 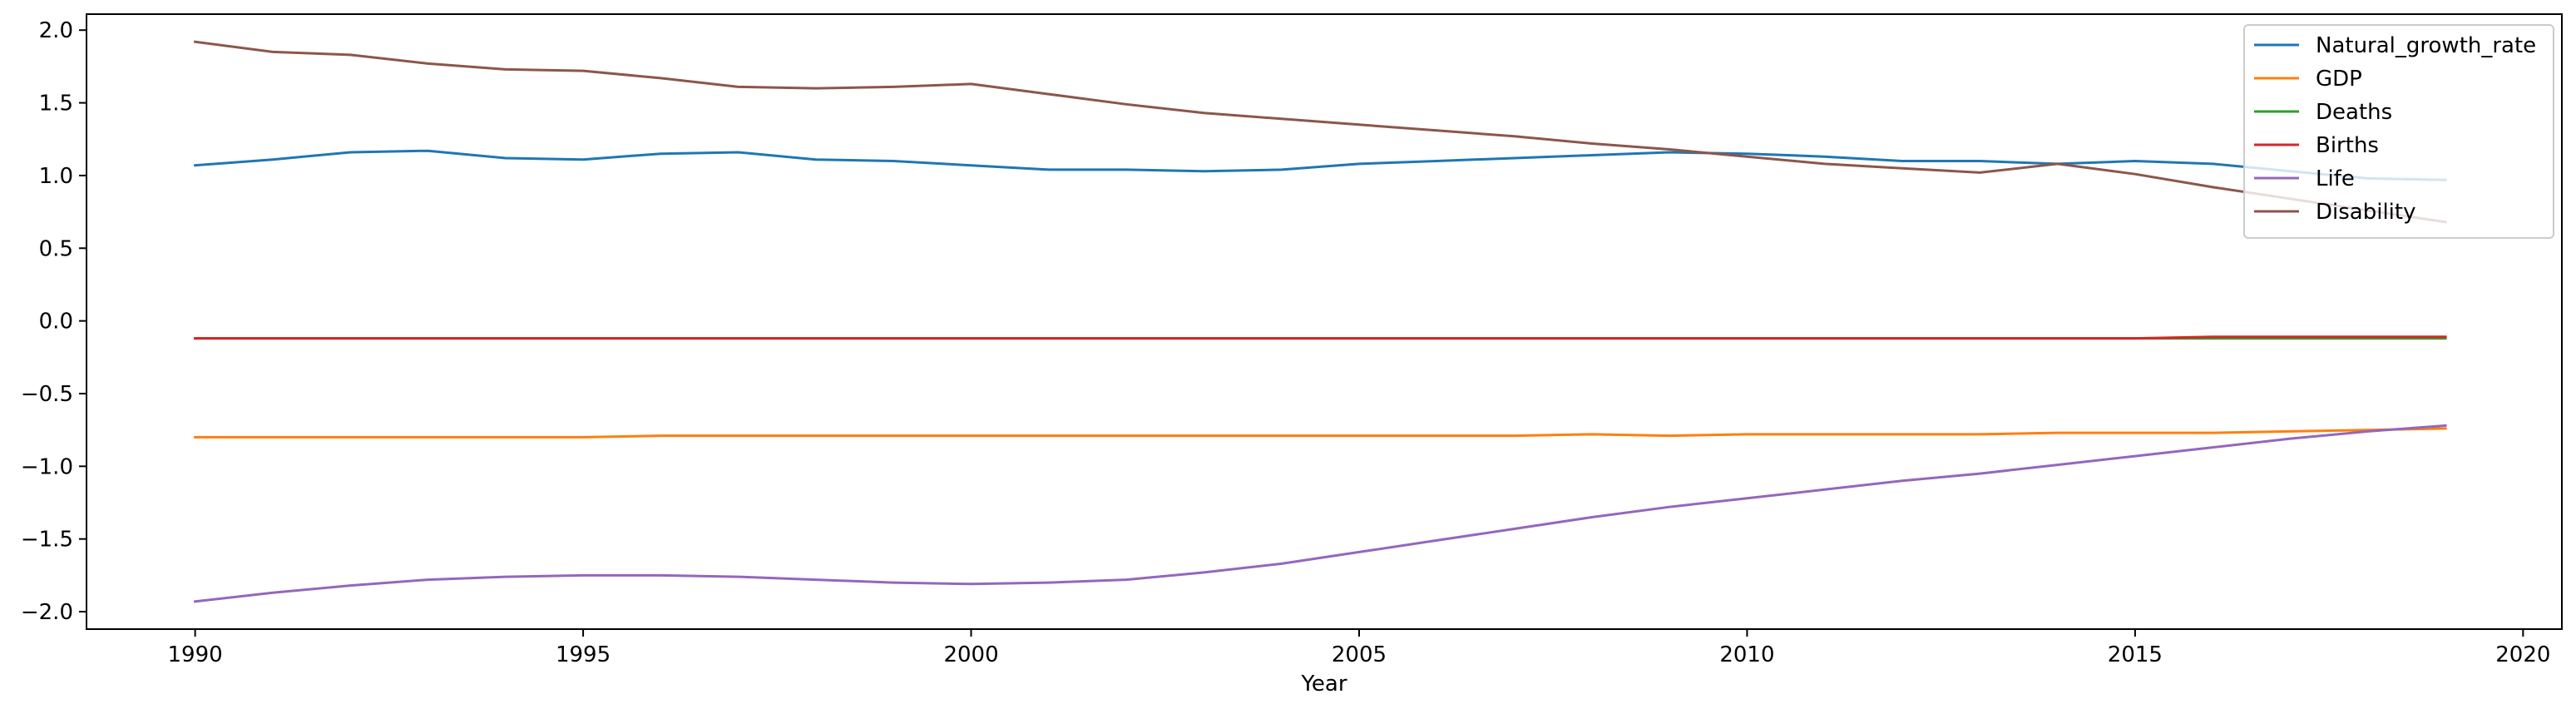 I want to click on y-tick-label: 1.5, so click(x=56, y=104).